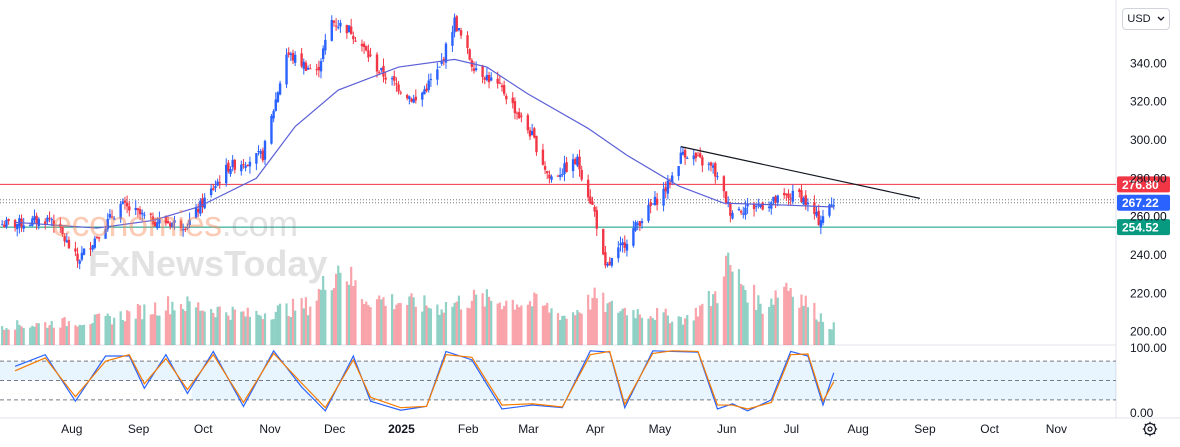 The image size is (1180, 447). I want to click on level-label: 254.52, so click(1140, 228).